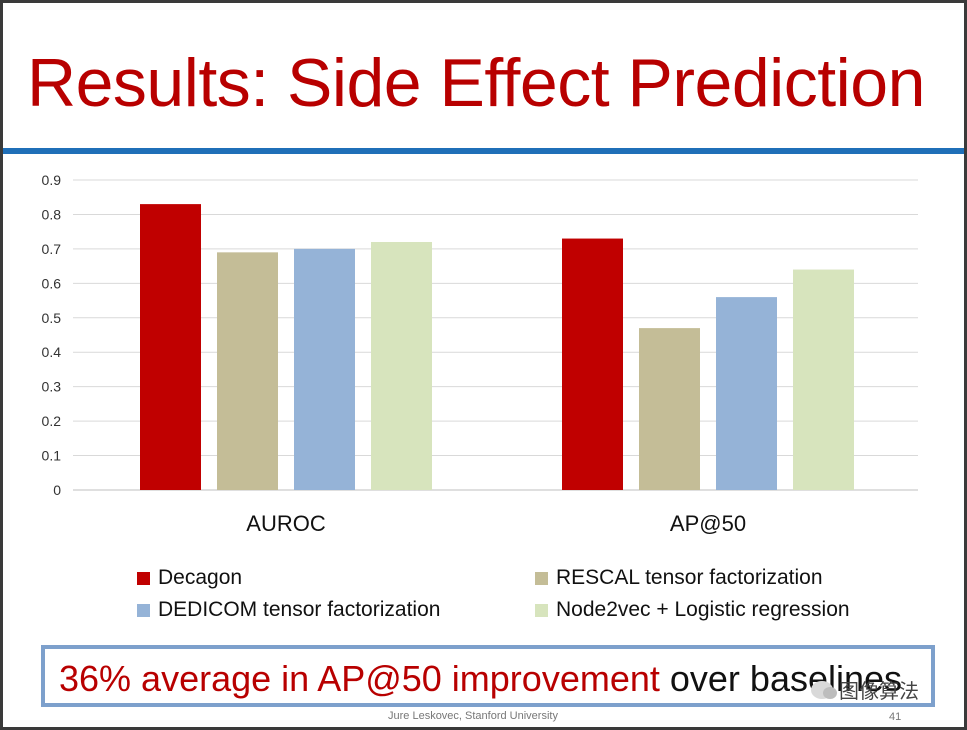 The width and height of the screenshot is (967, 730). What do you see at coordinates (703, 609) in the screenshot?
I see `legend-label-node2vec: Node2vec + Logistic regression` at bounding box center [703, 609].